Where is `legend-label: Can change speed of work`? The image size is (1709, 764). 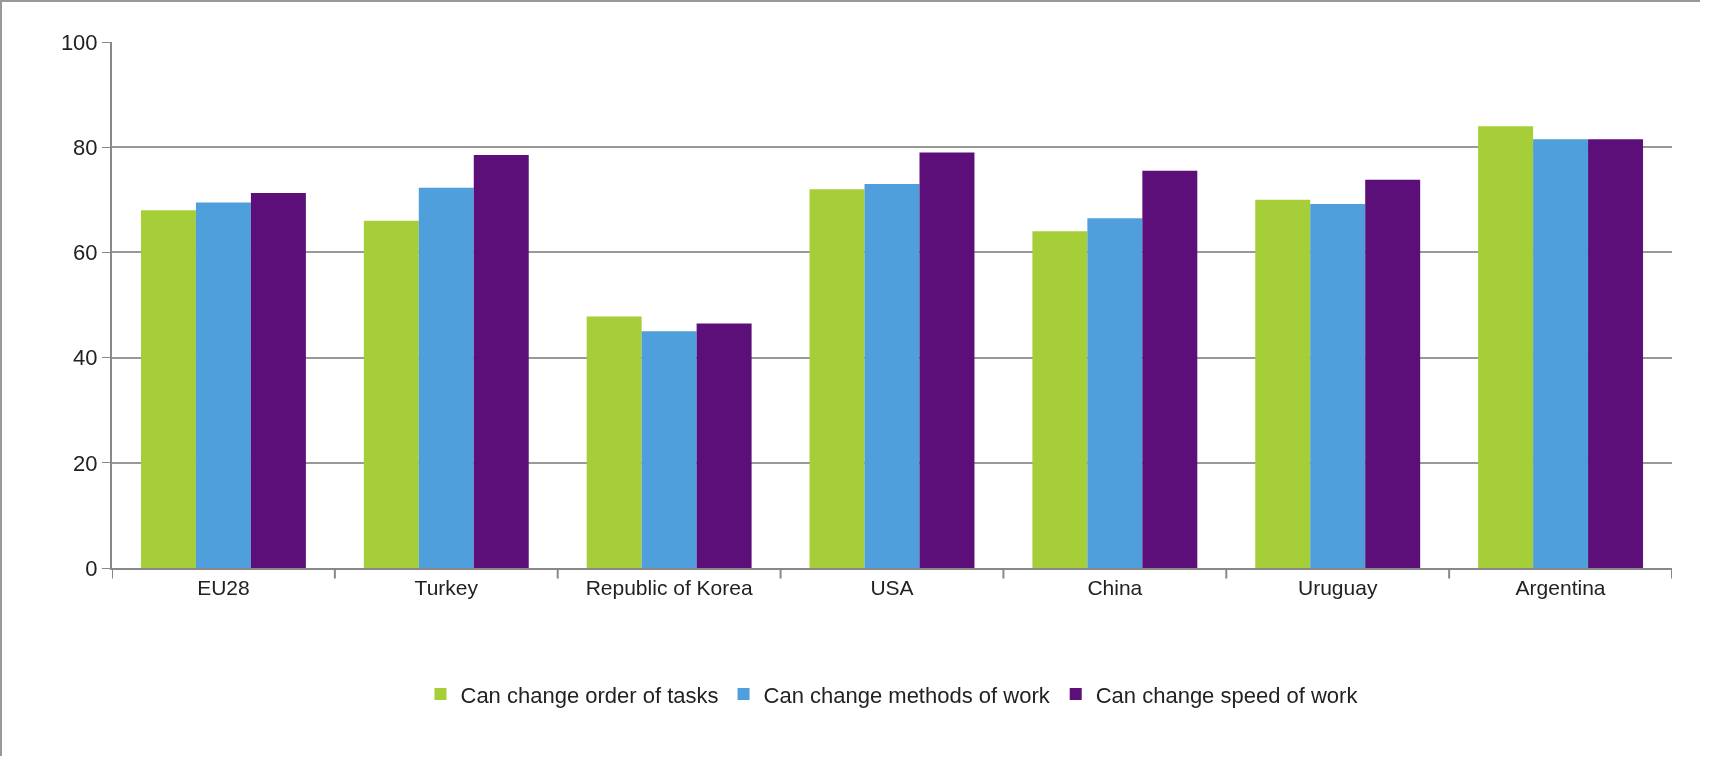 legend-label: Can change speed of work is located at coordinates (1227, 695).